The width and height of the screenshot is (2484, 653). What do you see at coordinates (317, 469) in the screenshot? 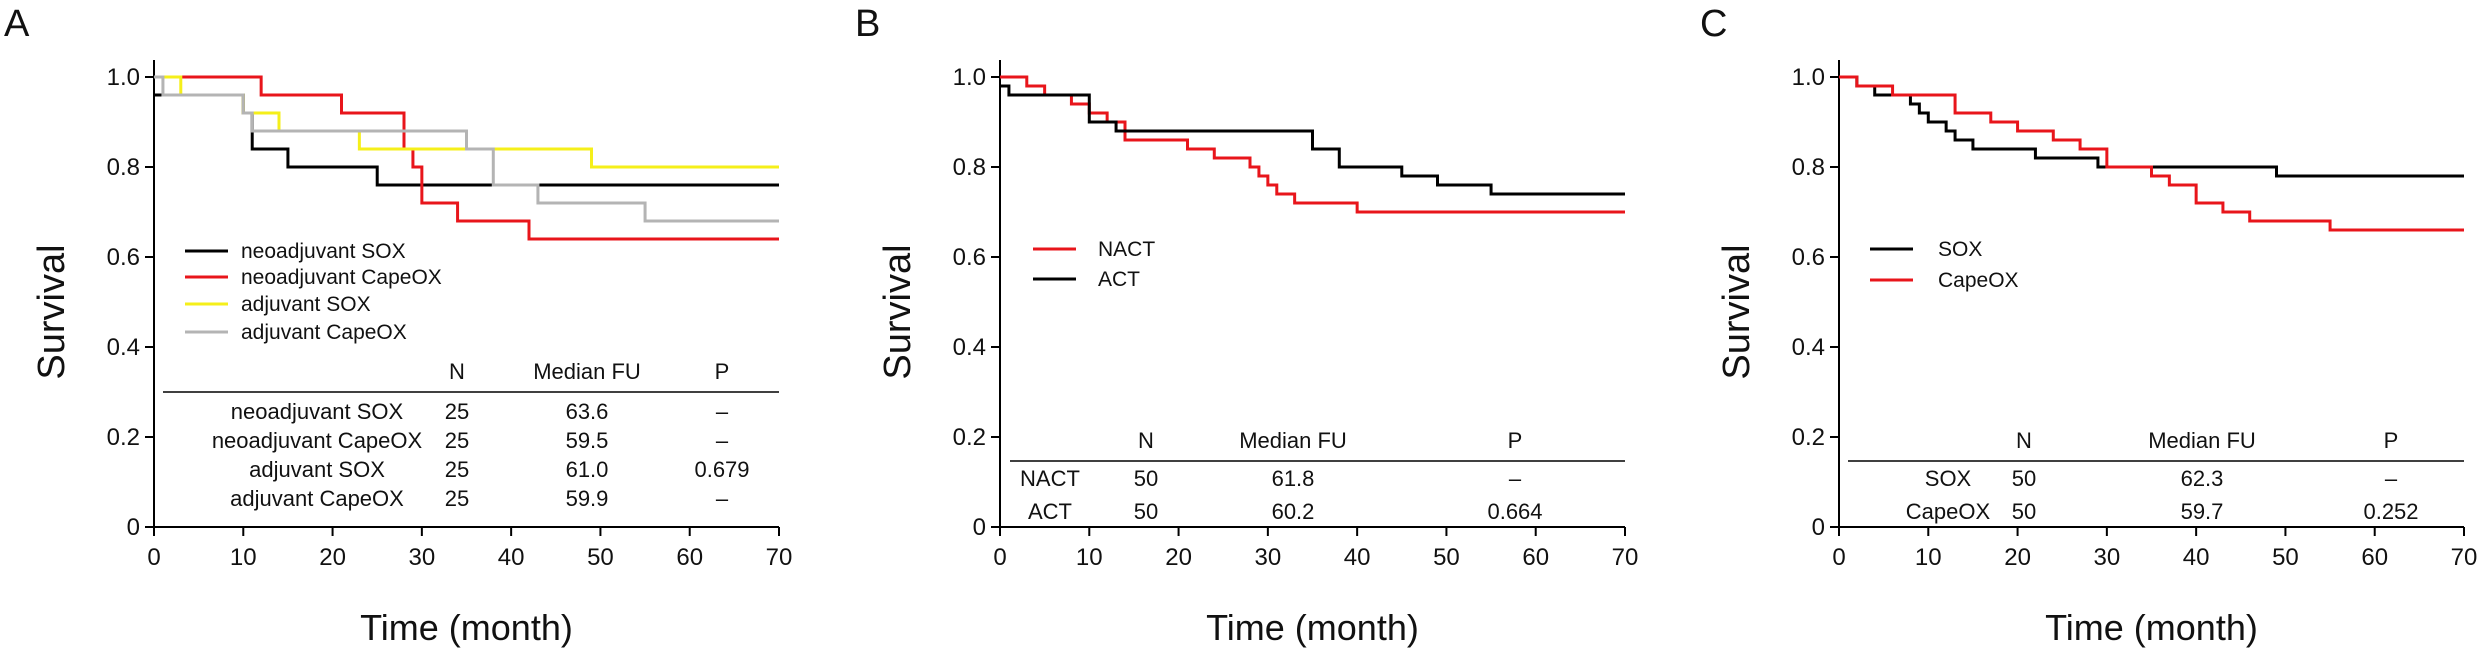
I see `table-row-label: adjuvant SOX` at bounding box center [317, 469].